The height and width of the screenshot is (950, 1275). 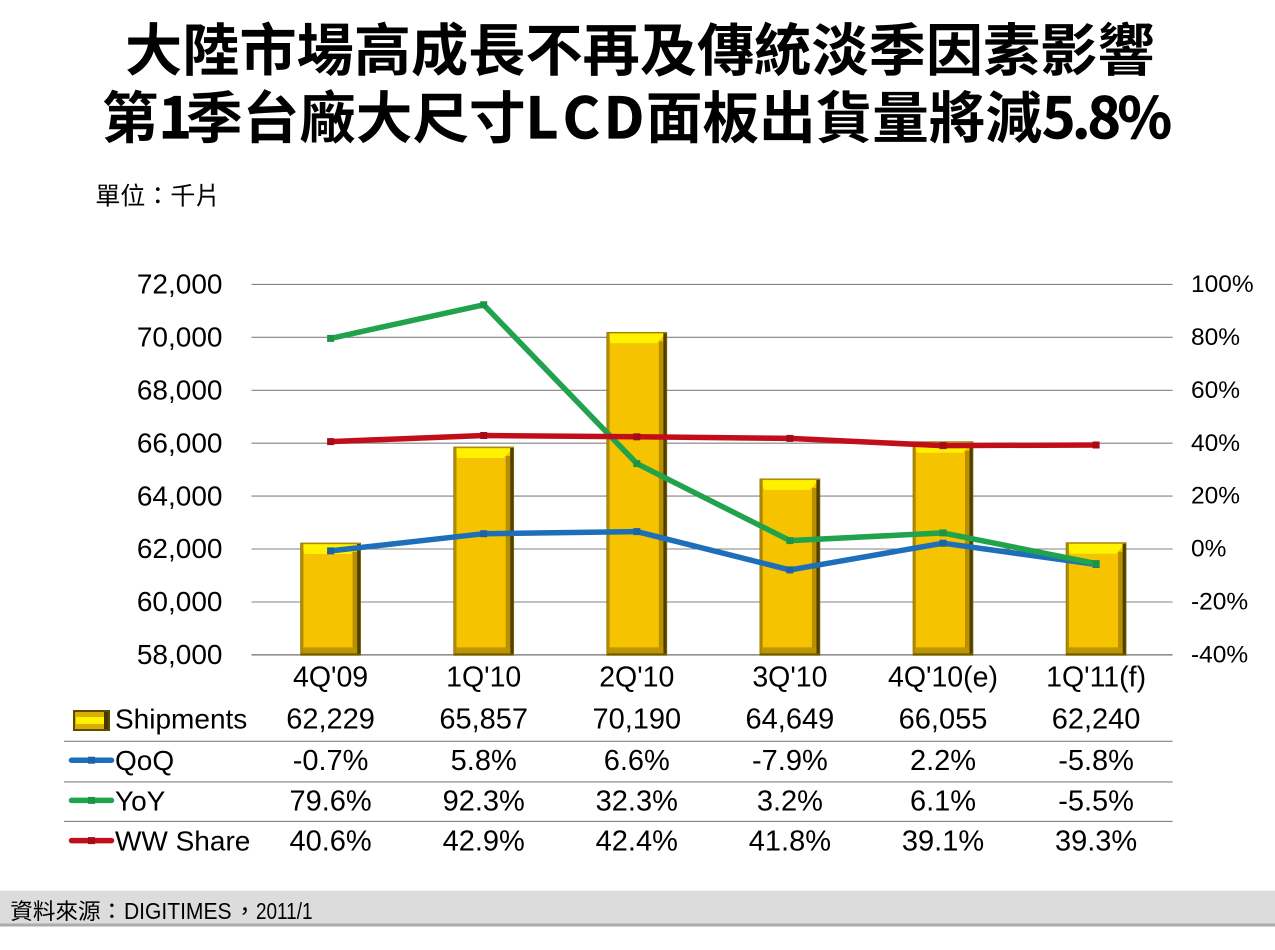 I want to click on svg-text: 4Q'10(e), so click(x=943, y=678).